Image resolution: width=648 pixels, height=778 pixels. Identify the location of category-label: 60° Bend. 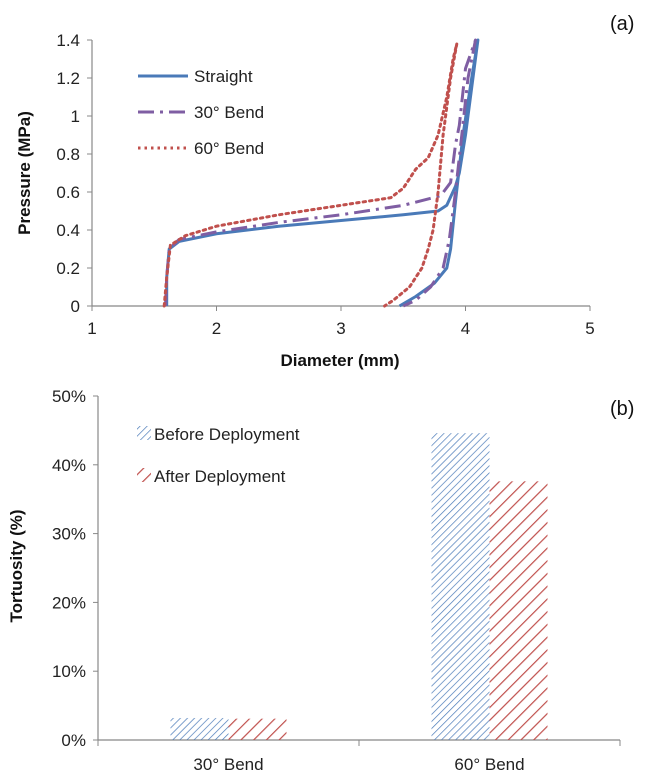
(489, 764).